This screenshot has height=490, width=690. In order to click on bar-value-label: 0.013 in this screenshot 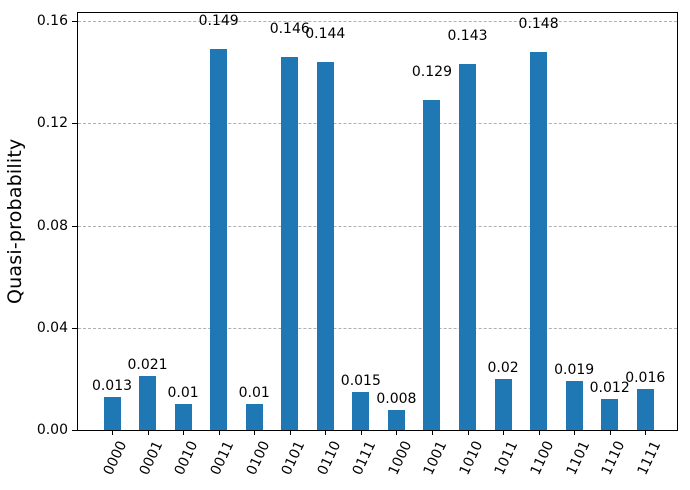, I will do `click(112, 385)`.